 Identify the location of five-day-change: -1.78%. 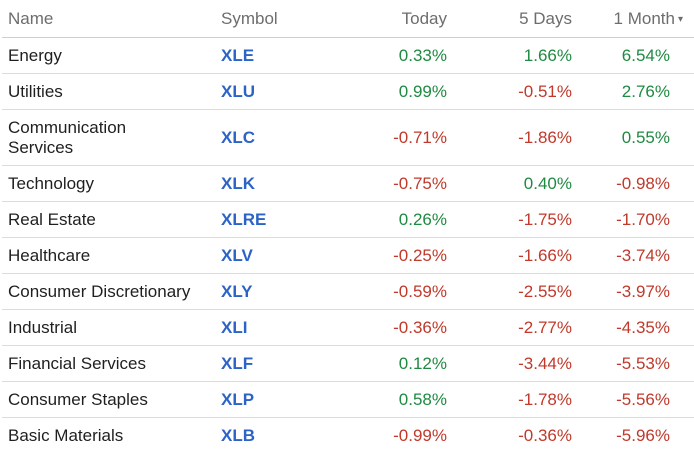
(545, 399).